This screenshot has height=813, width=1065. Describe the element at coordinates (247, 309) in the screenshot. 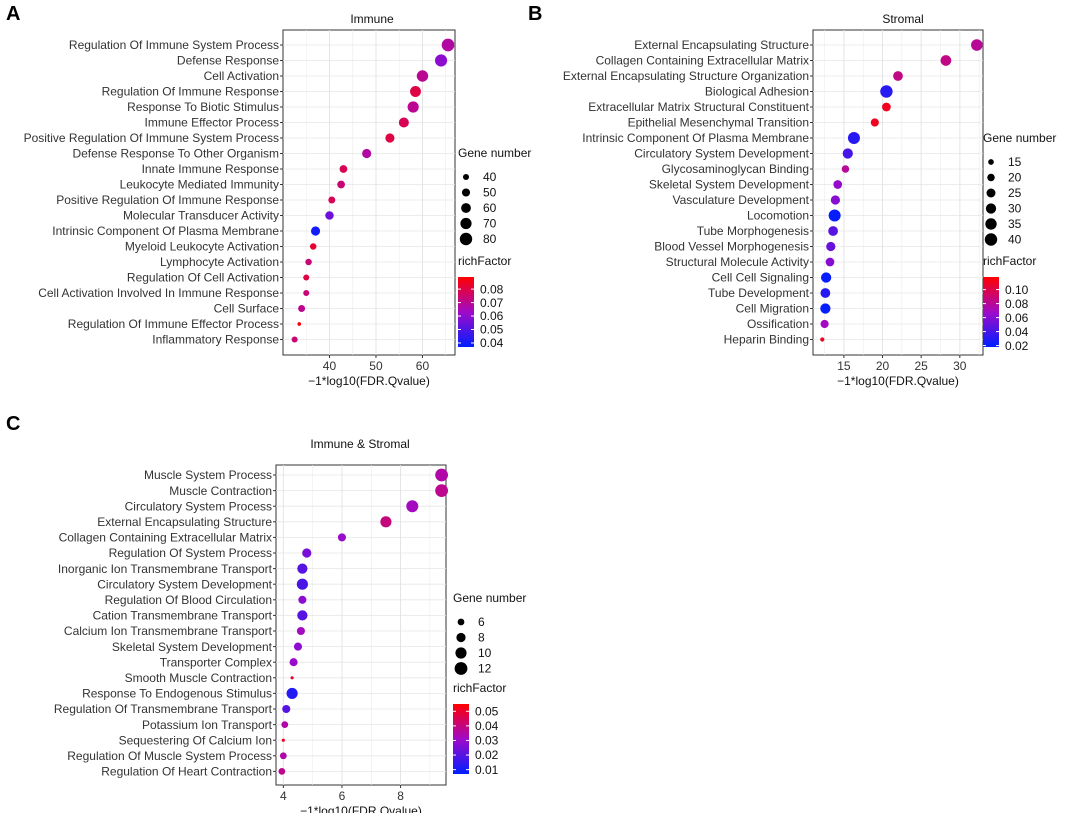

I see `category-label: Cell Surface` at that location.